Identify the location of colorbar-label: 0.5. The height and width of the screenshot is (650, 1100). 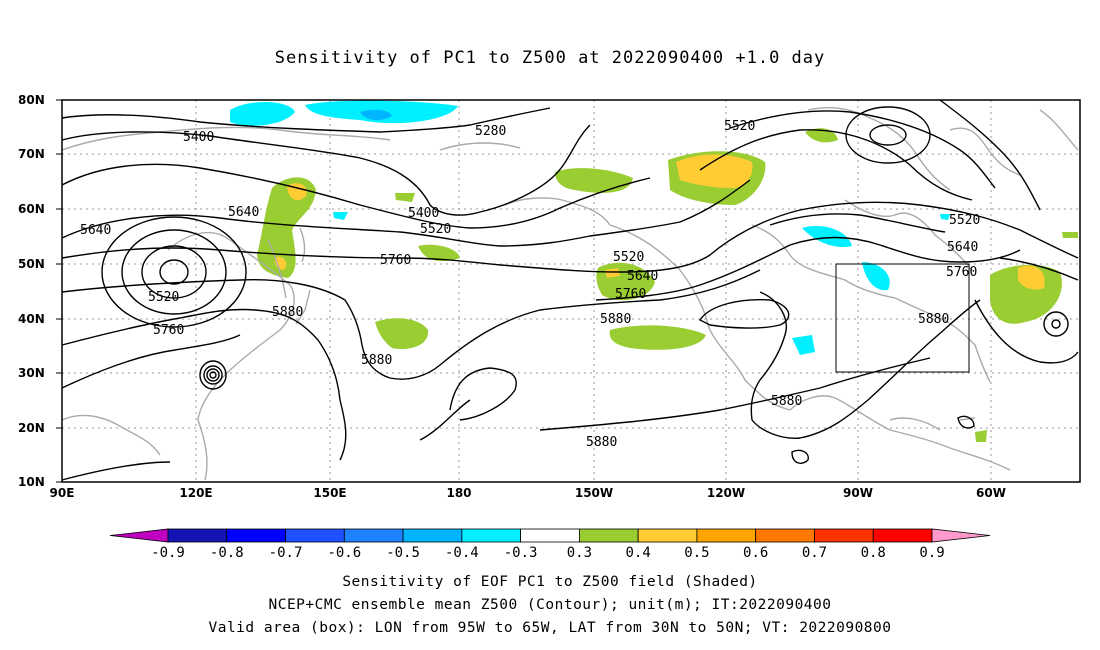
(696, 553).